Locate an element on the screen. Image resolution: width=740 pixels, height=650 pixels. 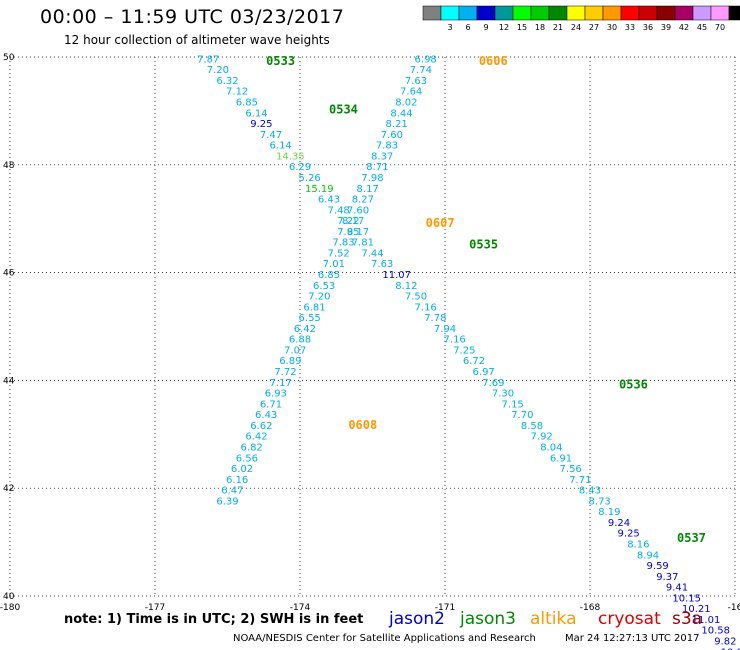
data-point-jason3: 6.91 is located at coordinates (561, 458).